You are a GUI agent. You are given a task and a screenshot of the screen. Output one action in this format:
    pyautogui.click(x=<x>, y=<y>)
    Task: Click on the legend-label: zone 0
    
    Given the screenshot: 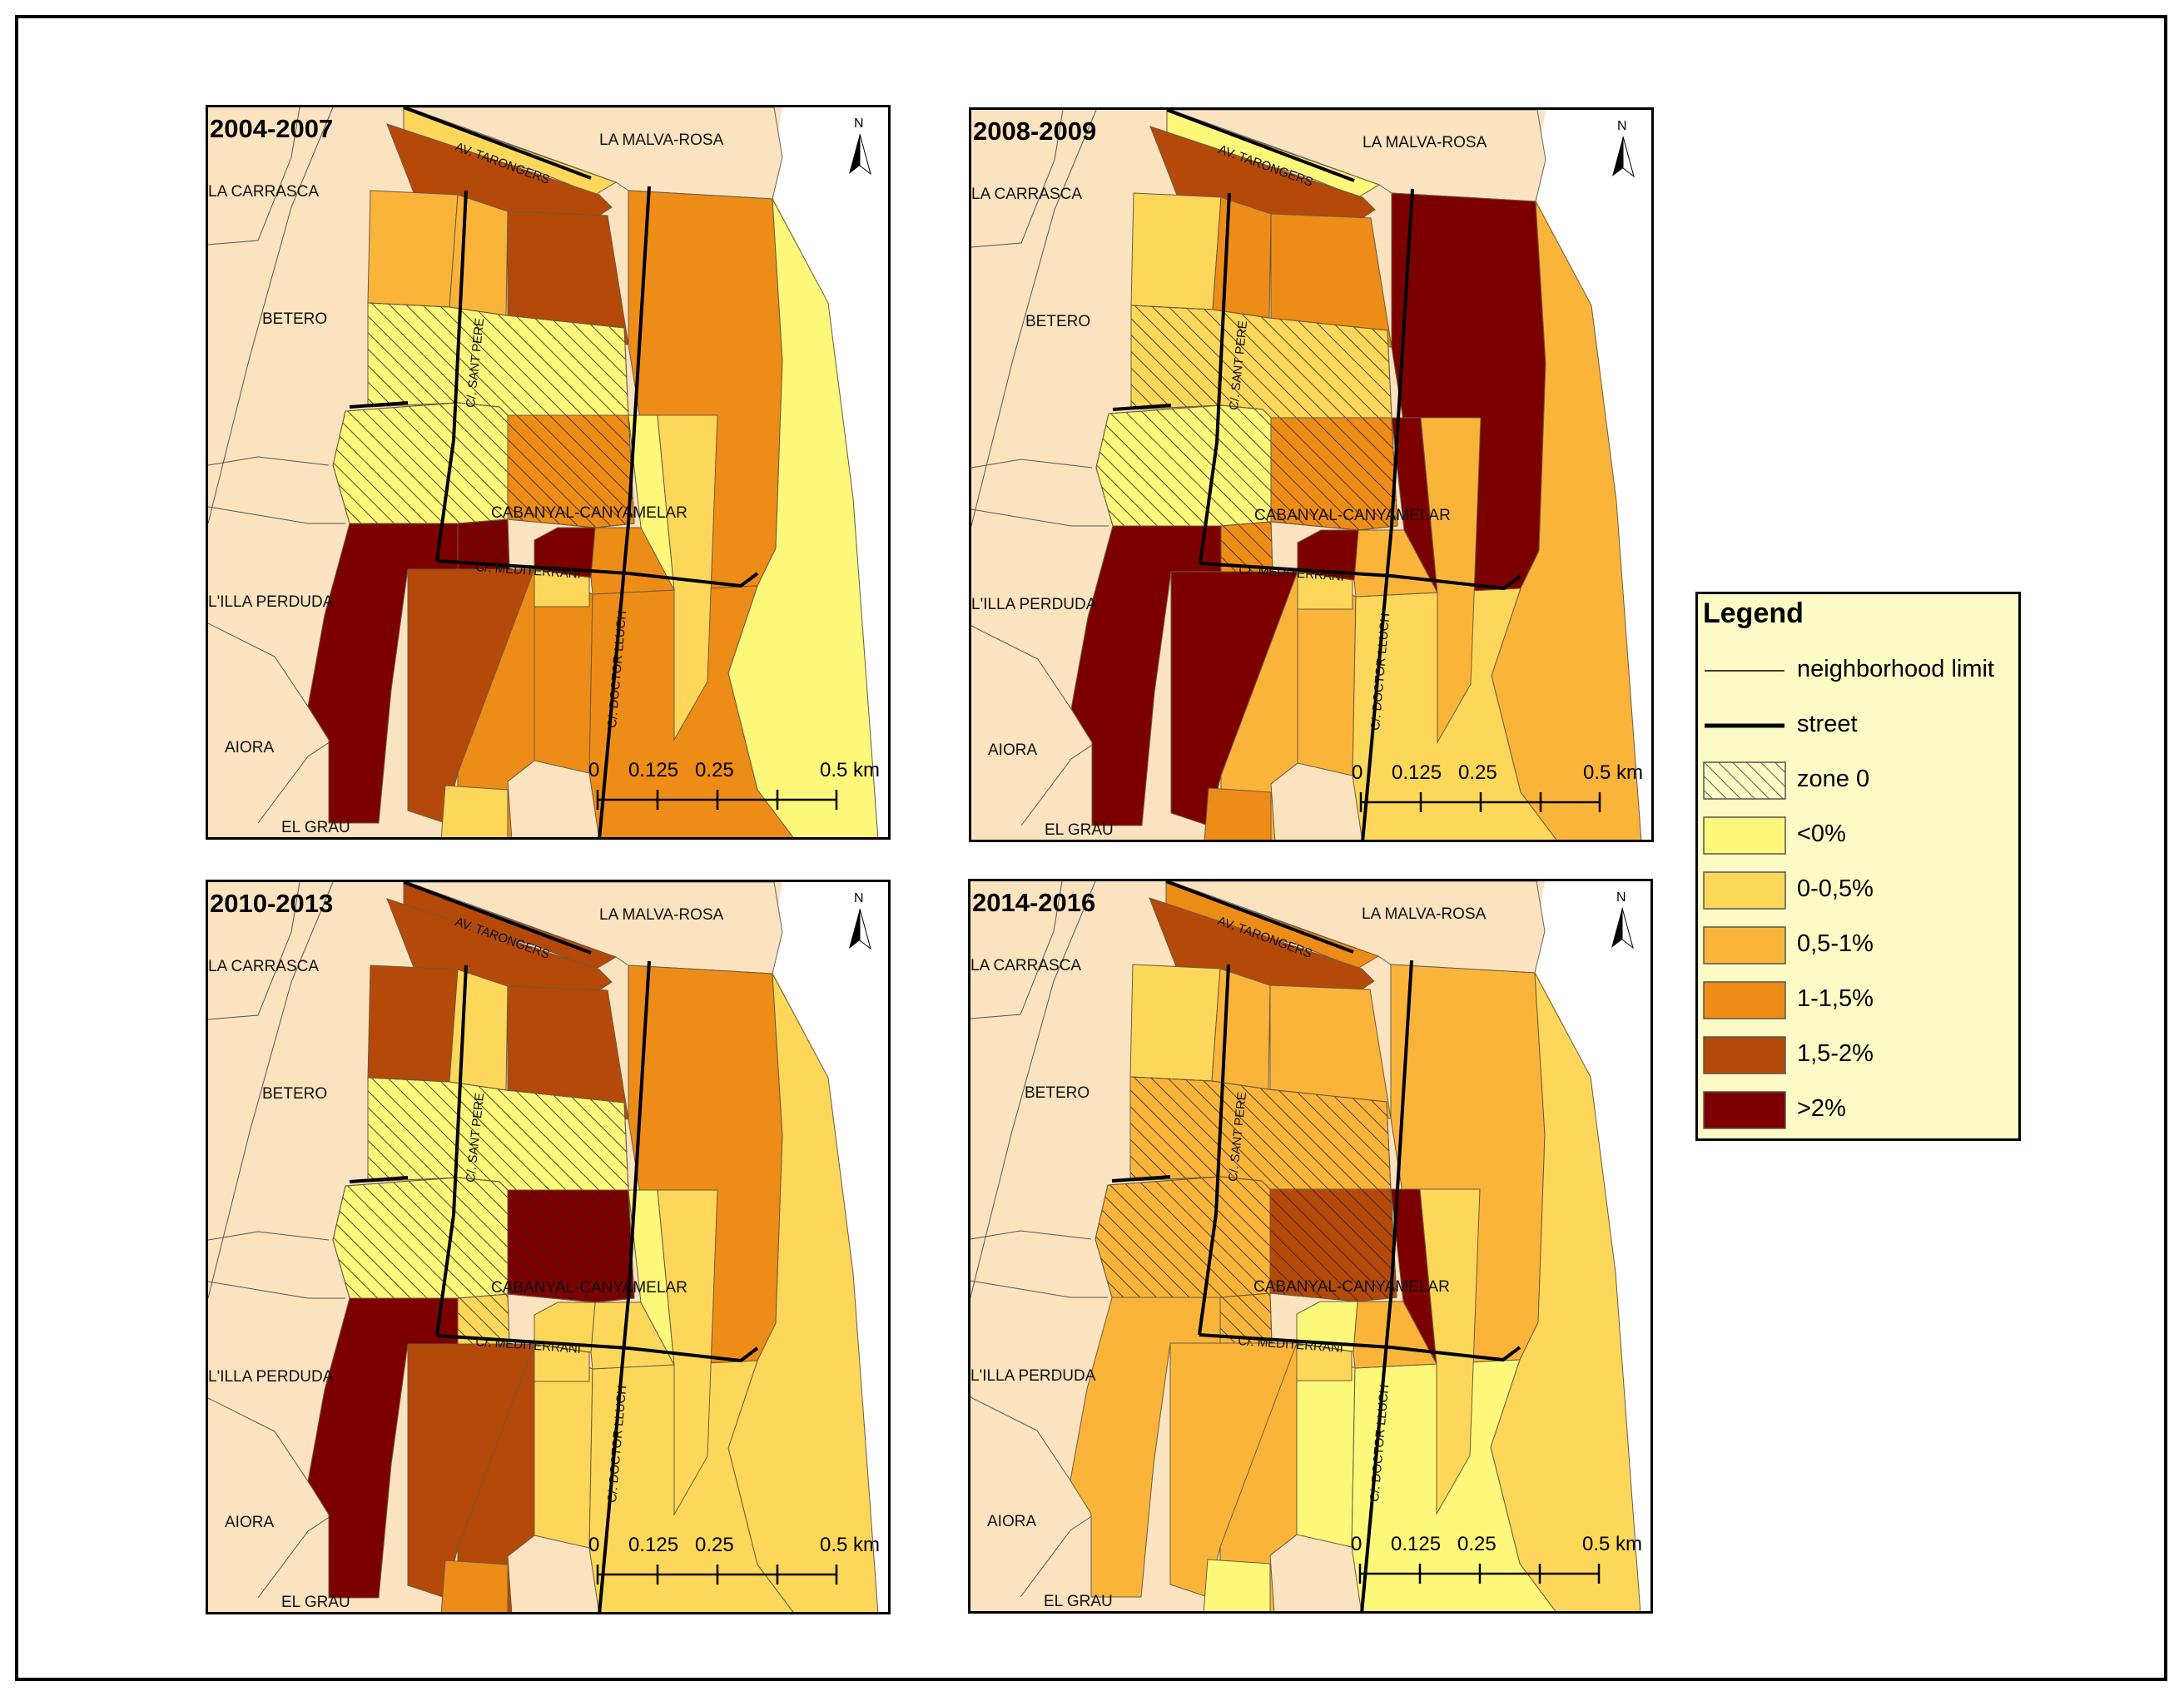 What is the action you would take?
    pyautogui.click(x=1833, y=779)
    